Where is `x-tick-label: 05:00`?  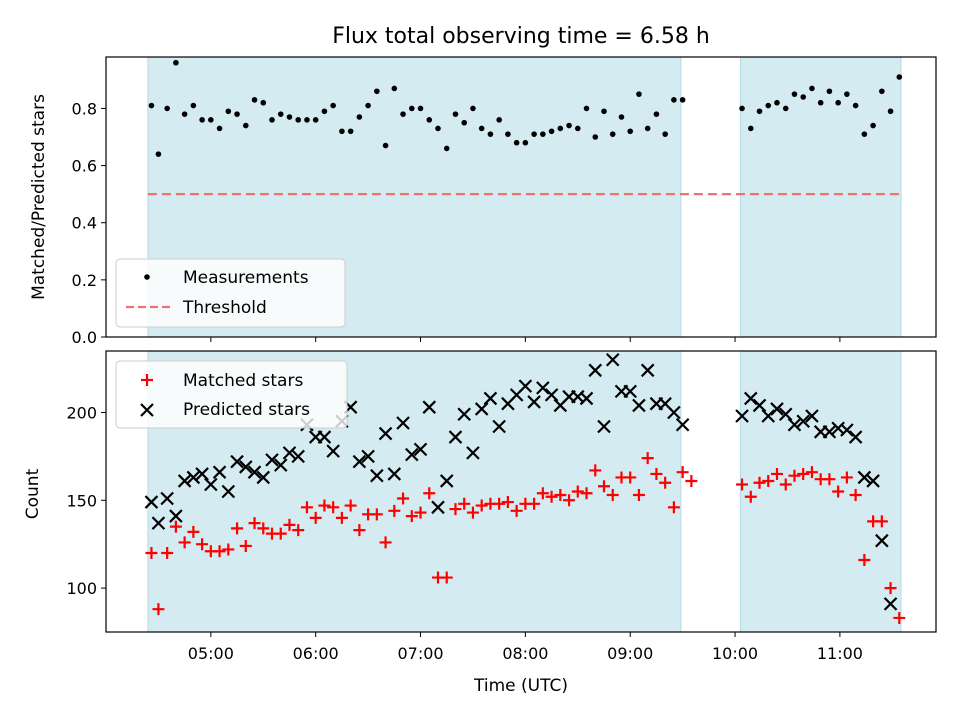
x-tick-label: 05:00 is located at coordinates (211, 653).